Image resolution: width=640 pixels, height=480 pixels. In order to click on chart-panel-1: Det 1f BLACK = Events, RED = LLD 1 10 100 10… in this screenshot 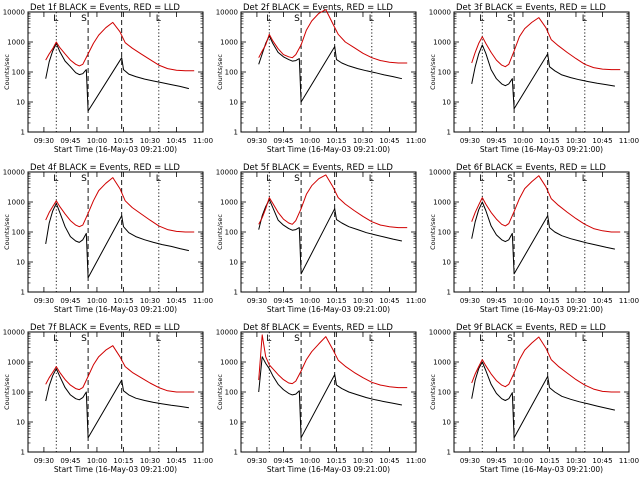, I will do `click(108, 78)`.